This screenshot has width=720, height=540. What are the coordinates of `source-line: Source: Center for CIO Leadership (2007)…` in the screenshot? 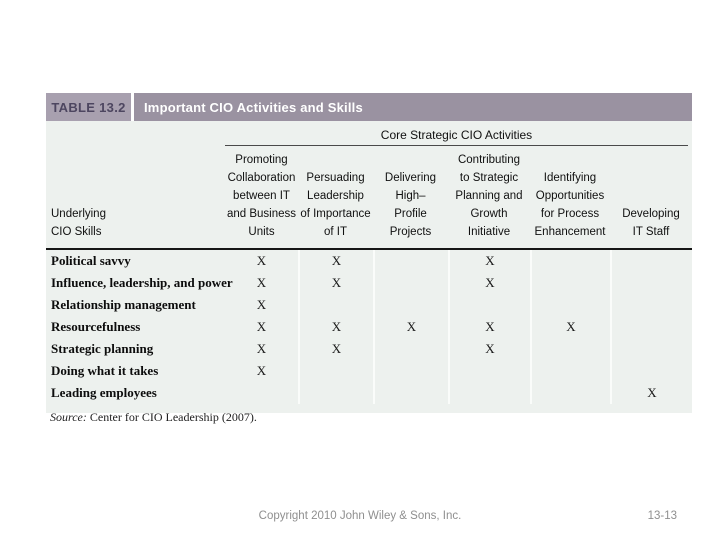 It's located at (153, 417).